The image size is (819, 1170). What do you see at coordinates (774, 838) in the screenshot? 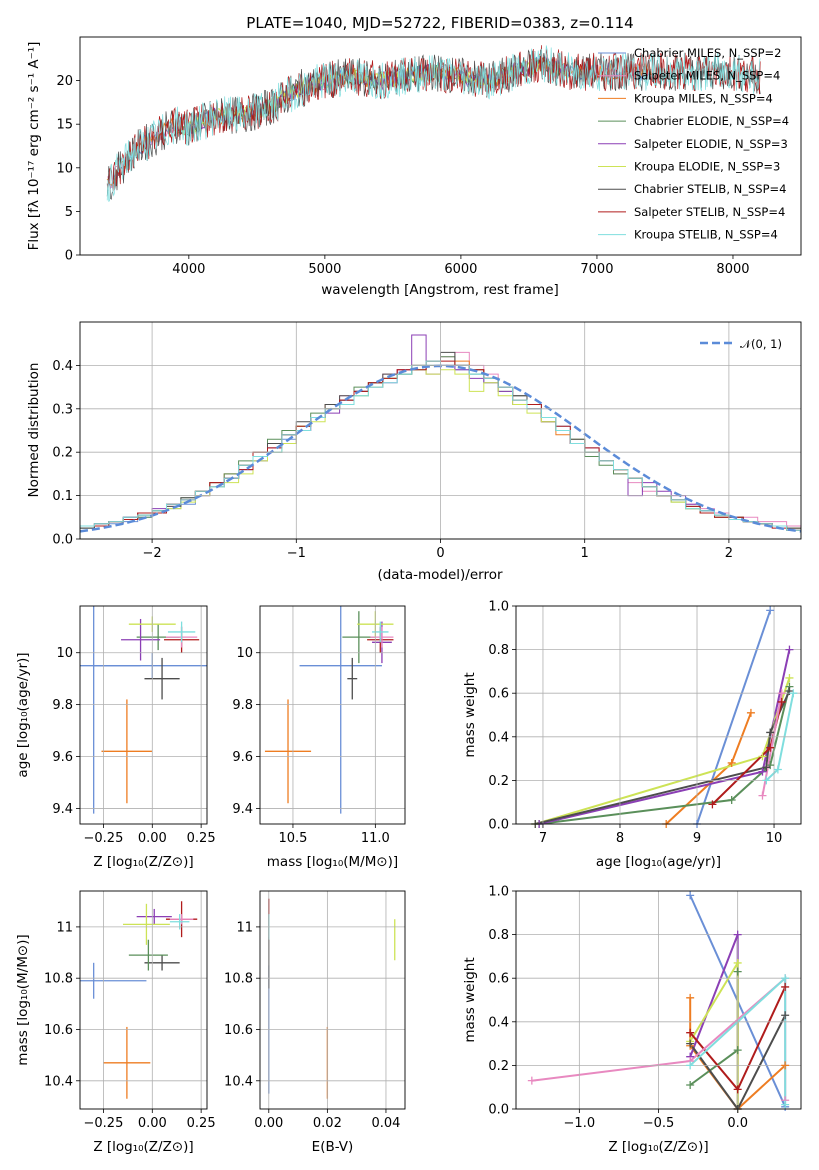
I see `x-tick-label: 10` at bounding box center [774, 838].